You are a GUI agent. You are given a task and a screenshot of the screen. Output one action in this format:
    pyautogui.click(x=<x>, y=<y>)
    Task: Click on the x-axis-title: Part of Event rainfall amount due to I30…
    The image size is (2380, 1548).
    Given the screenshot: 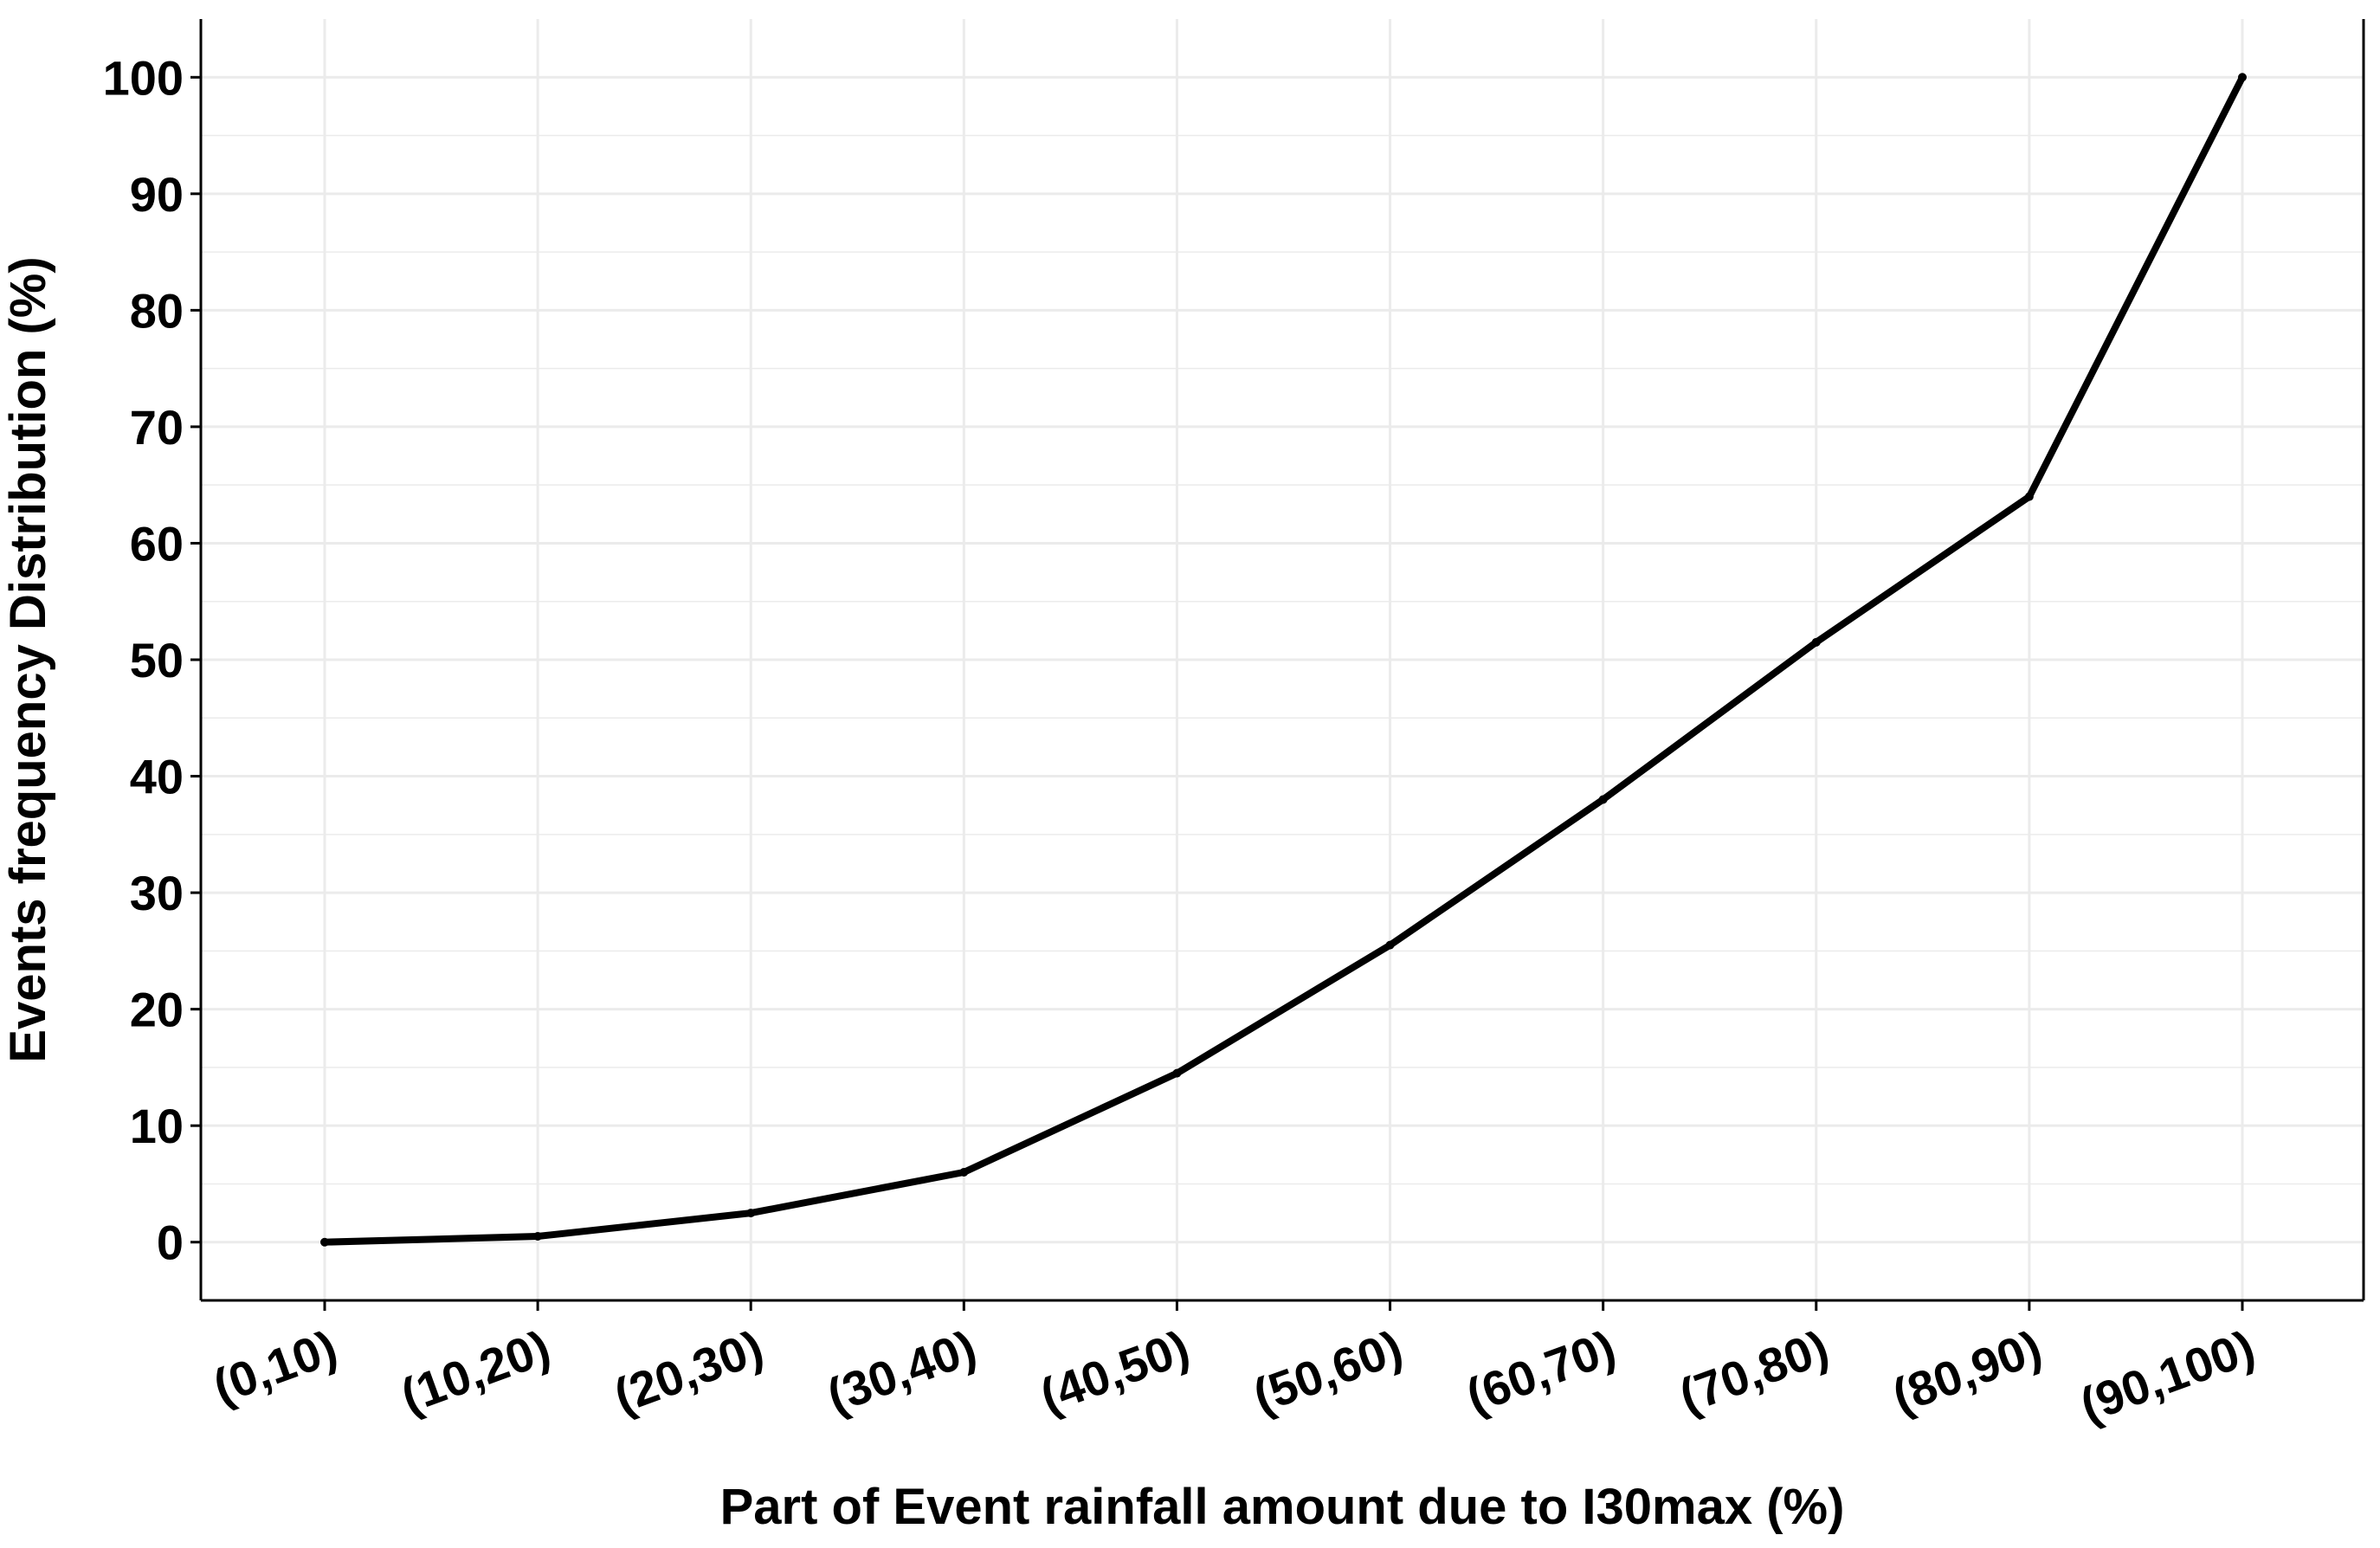 What is the action you would take?
    pyautogui.click(x=1282, y=1507)
    